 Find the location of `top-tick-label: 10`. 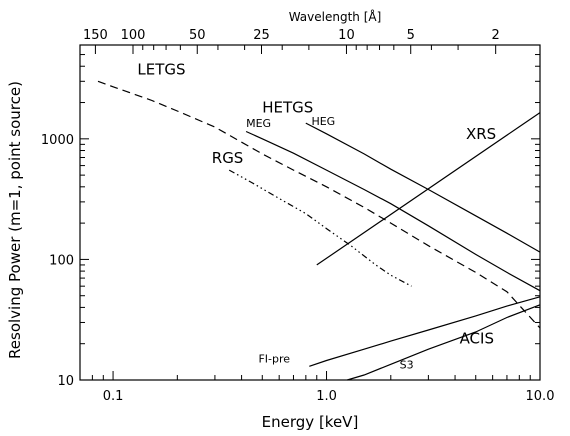

top-tick-label: 10 is located at coordinates (346, 35).